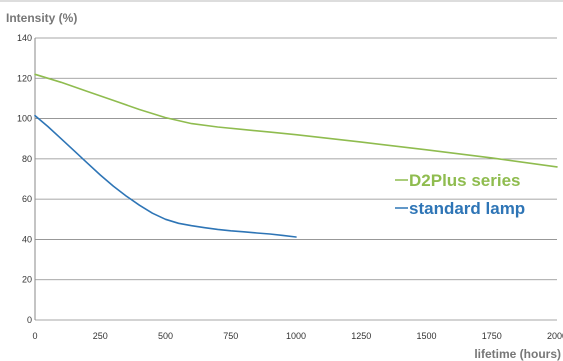 The image size is (563, 361). I want to click on y-tick-label: 60, so click(27, 199).